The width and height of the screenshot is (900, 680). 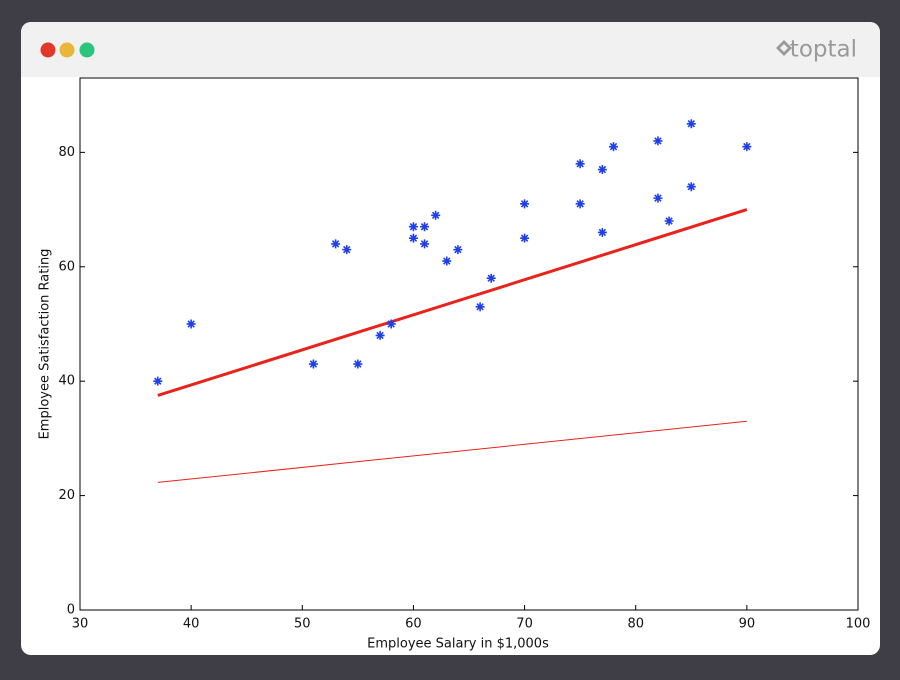 What do you see at coordinates (302, 624) in the screenshot?
I see `x-tick-label: 50` at bounding box center [302, 624].